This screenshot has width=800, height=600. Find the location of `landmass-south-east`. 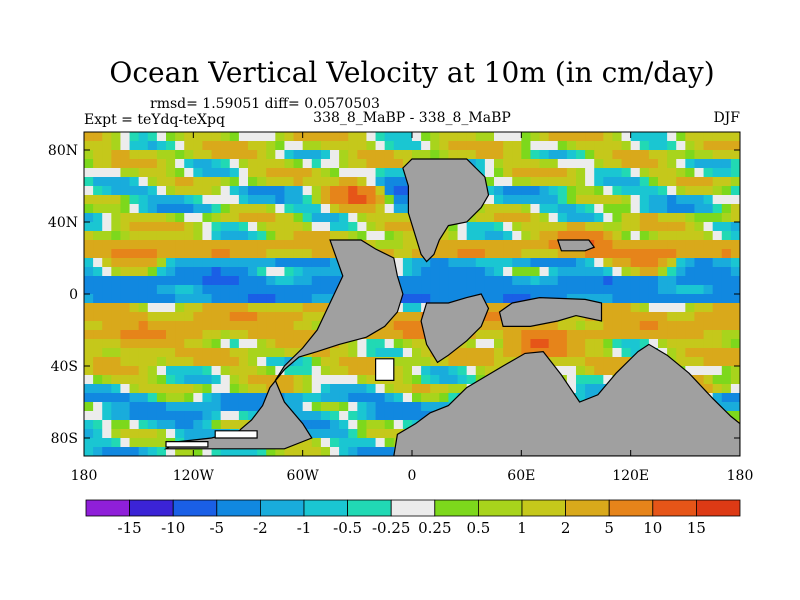

landmass-south-east is located at coordinates (566, 399).